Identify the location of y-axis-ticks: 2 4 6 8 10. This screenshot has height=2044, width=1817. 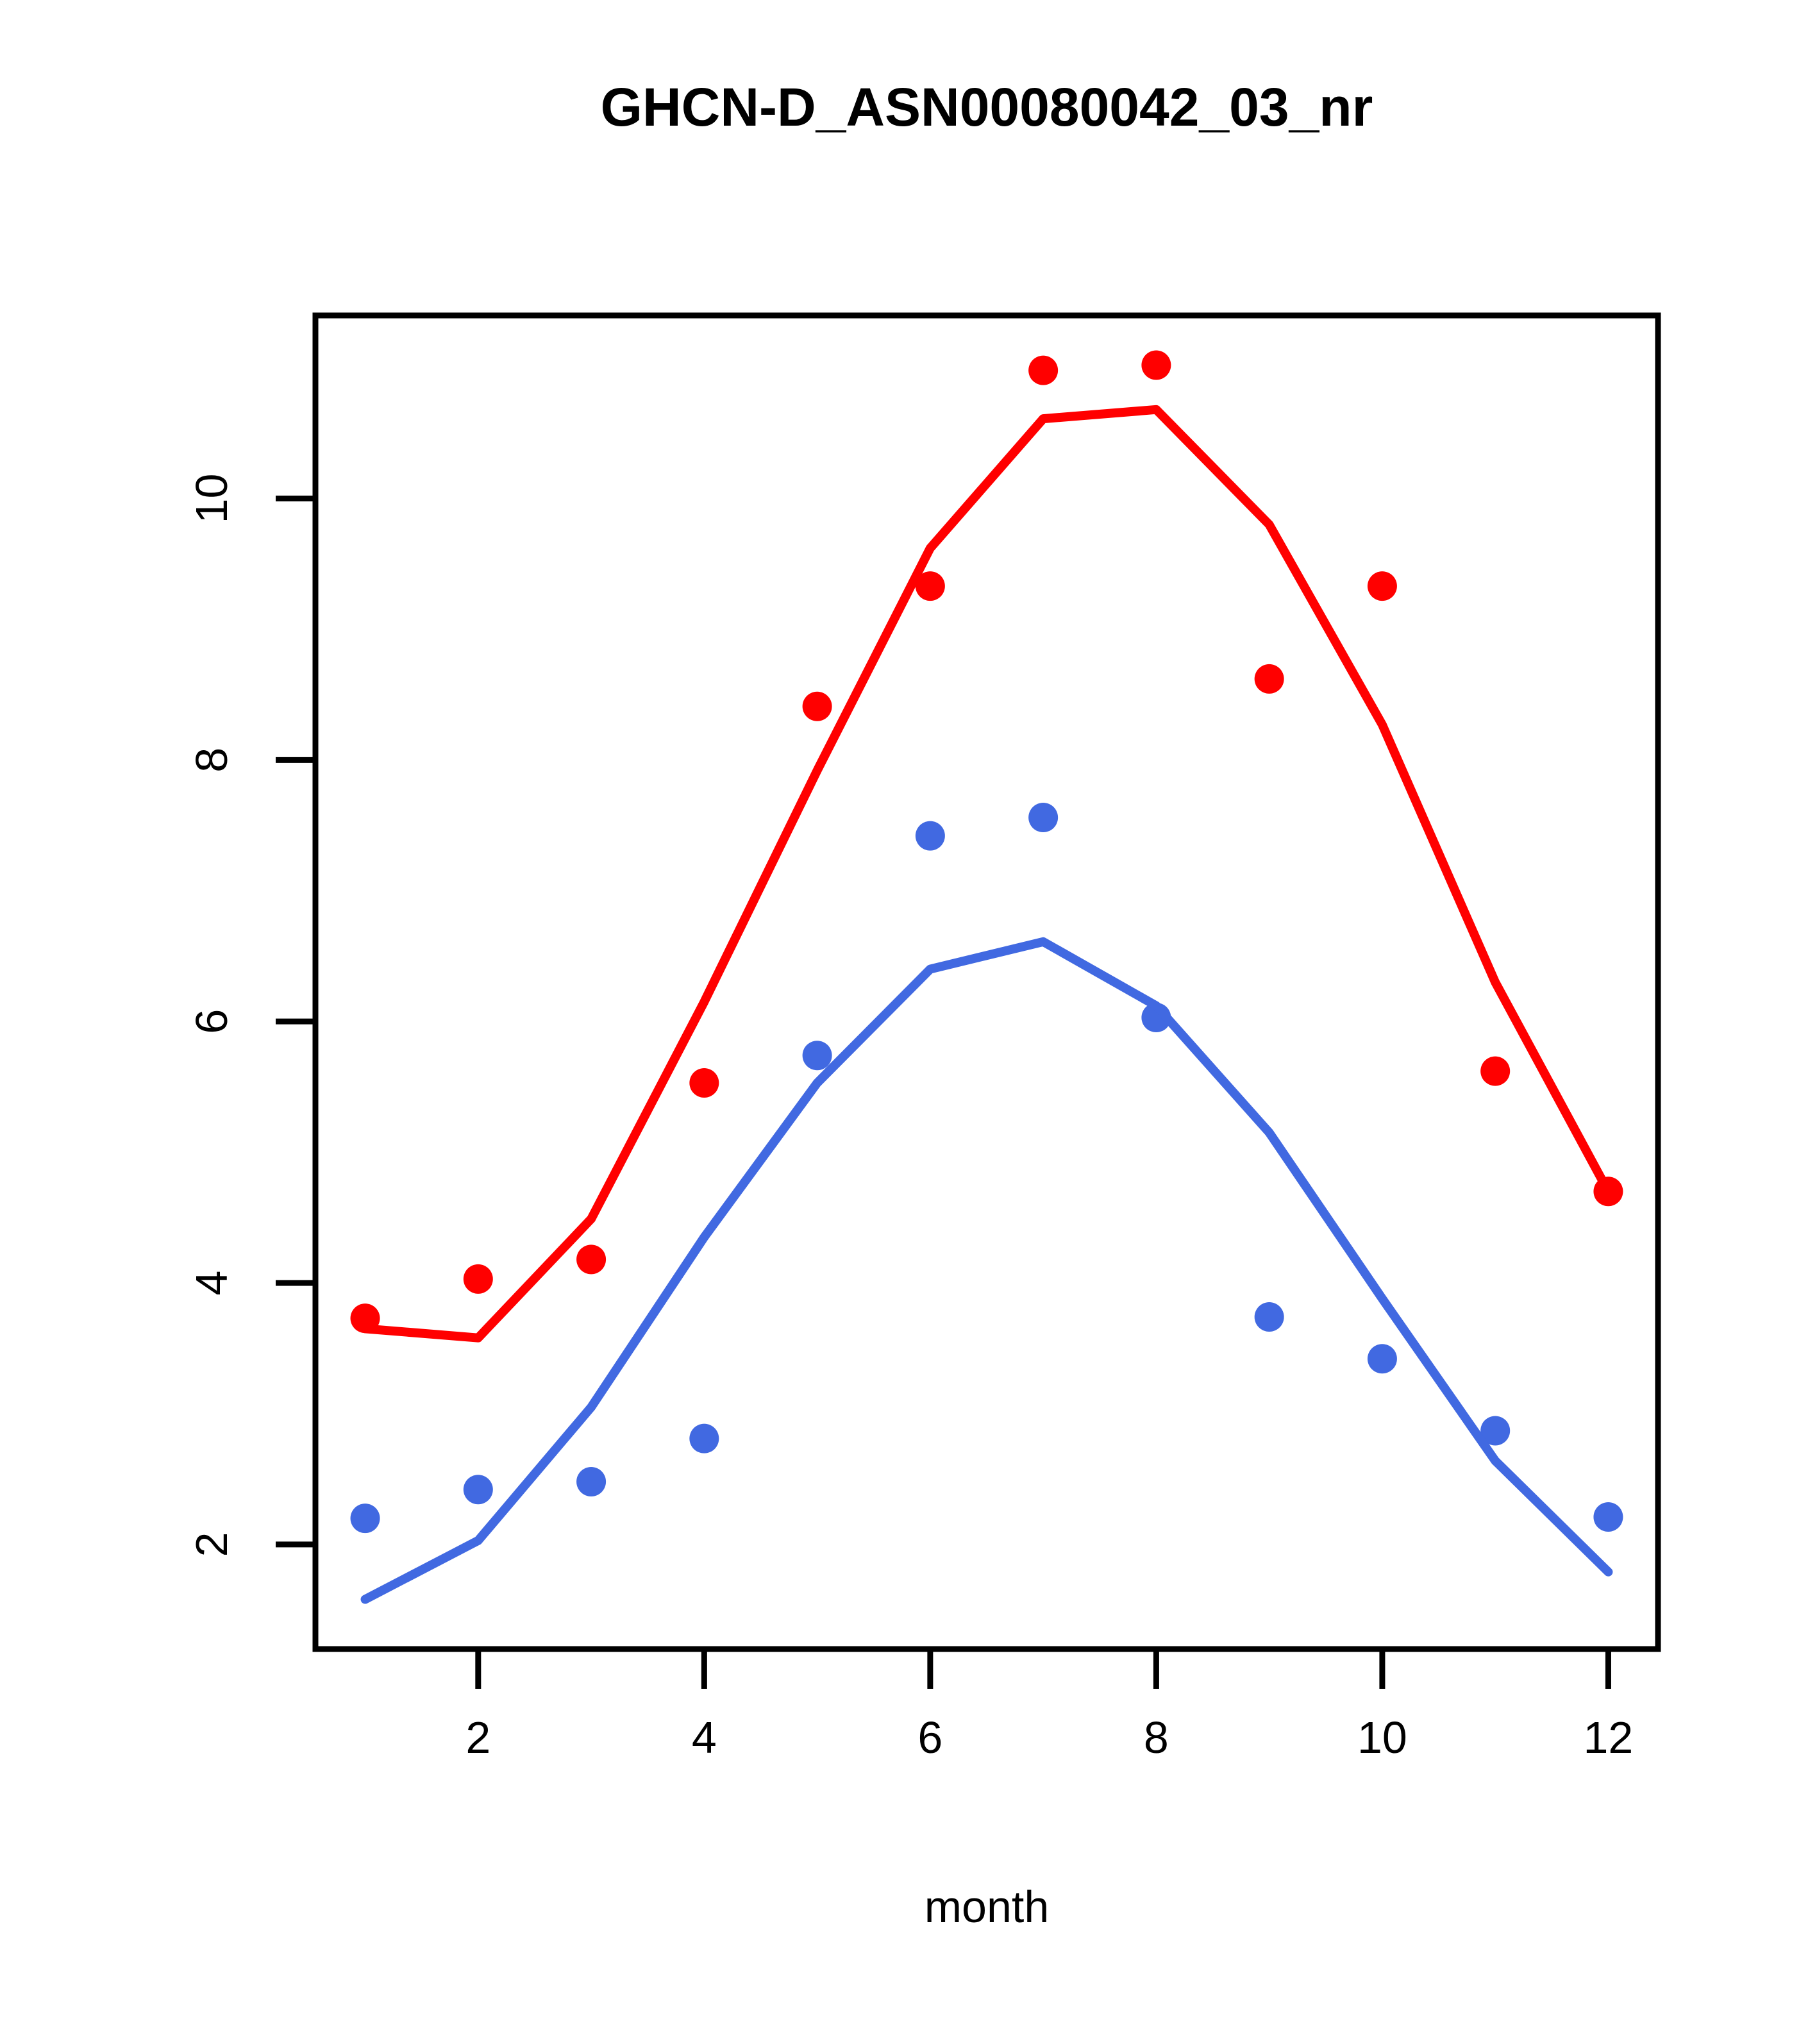
(251, 1016).